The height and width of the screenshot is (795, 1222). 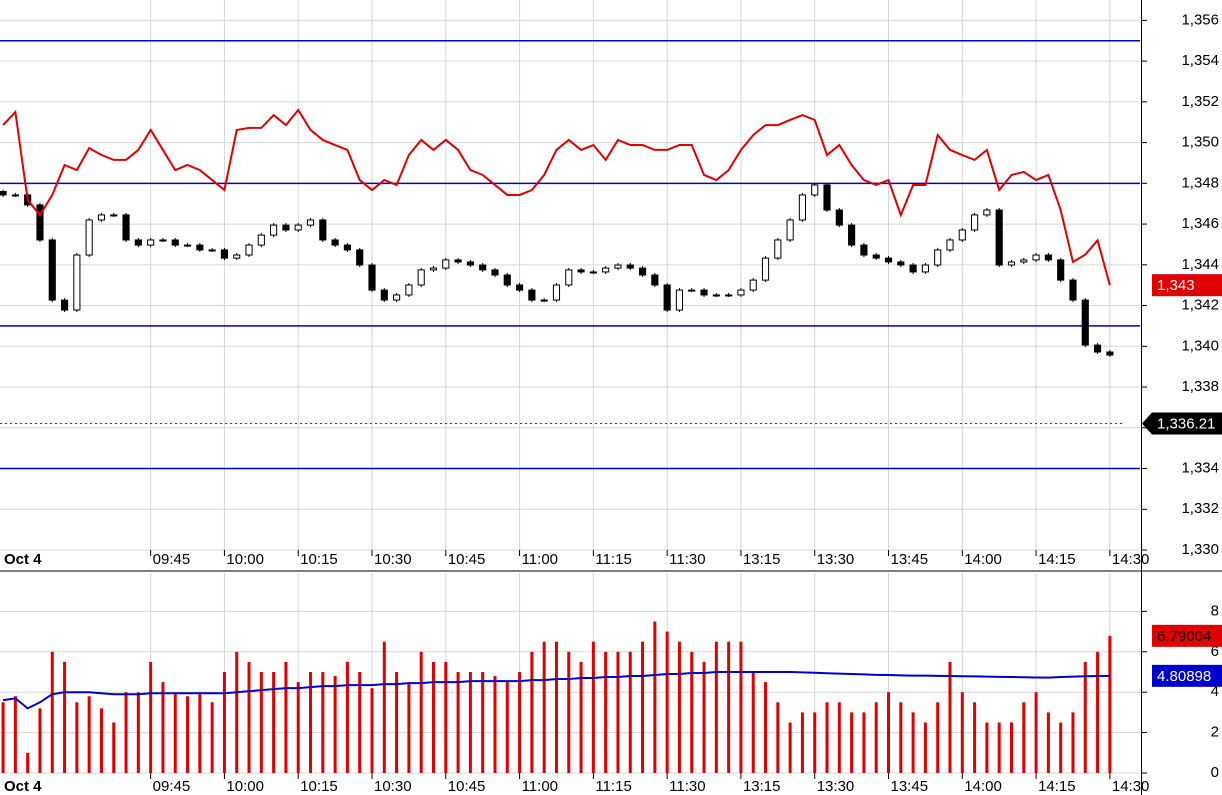 What do you see at coordinates (1200, 182) in the screenshot?
I see `y-tick-label: 1,348` at bounding box center [1200, 182].